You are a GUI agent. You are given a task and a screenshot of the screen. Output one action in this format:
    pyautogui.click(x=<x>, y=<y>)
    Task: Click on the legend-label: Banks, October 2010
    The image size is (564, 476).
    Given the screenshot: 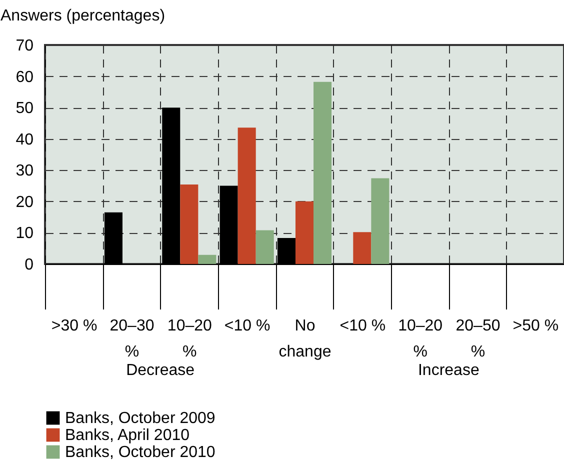 What is the action you would take?
    pyautogui.click(x=140, y=452)
    